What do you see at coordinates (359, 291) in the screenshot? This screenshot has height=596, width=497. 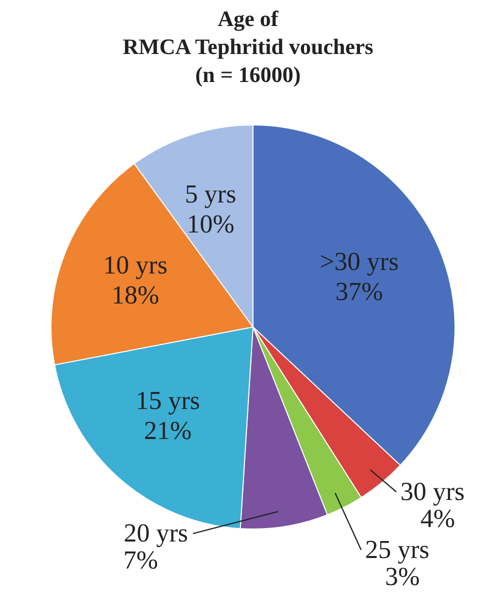 I see `data-label: 37%` at bounding box center [359, 291].